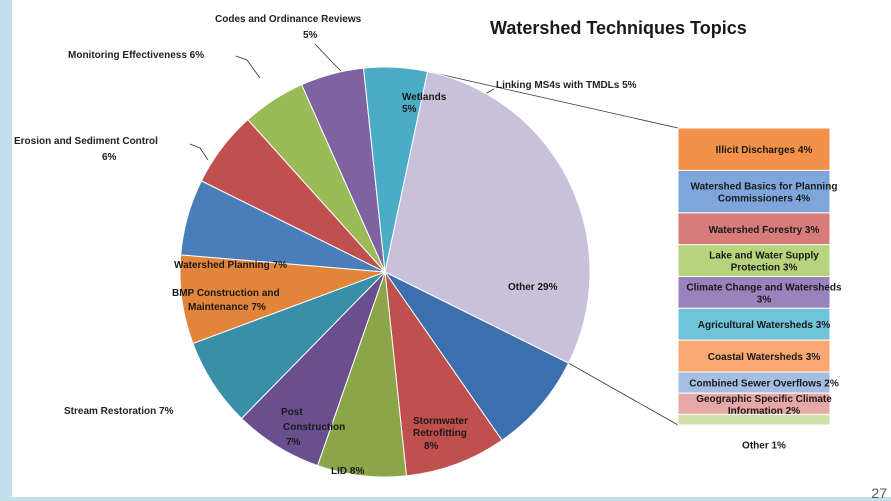 This screenshot has width=891, height=501. I want to click on slice-label-monitoring-effectiveness-6: Monitoring Effectiveness 6%, so click(136, 55).